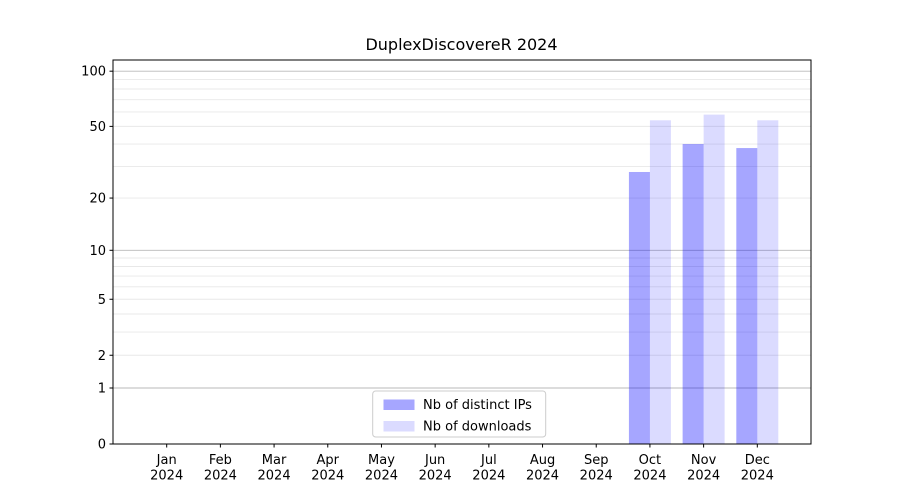 Image resolution: width=900 pixels, height=500 pixels. Describe the element at coordinates (102, 300) in the screenshot. I see `y-tick-label: 5` at that location.